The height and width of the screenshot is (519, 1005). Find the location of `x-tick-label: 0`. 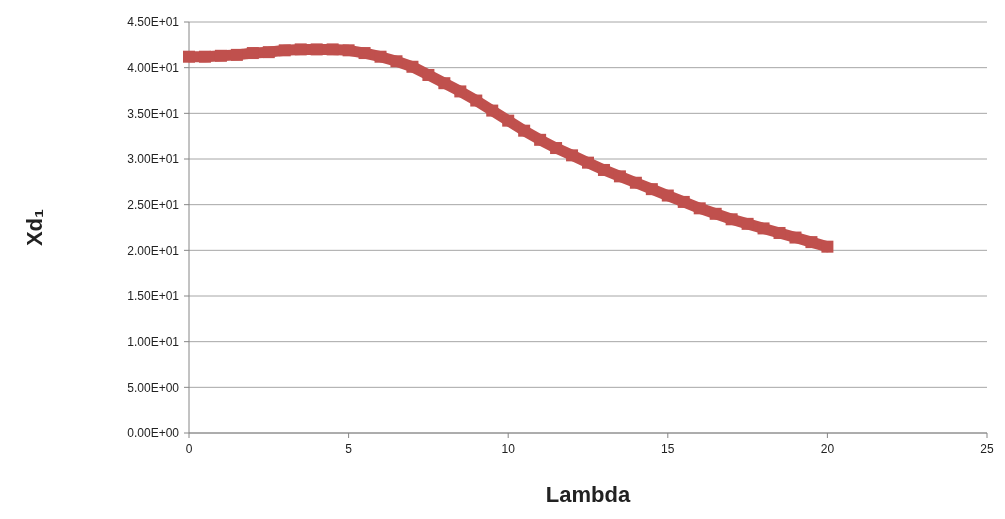

x-tick-label: 0 is located at coordinates (189, 449).